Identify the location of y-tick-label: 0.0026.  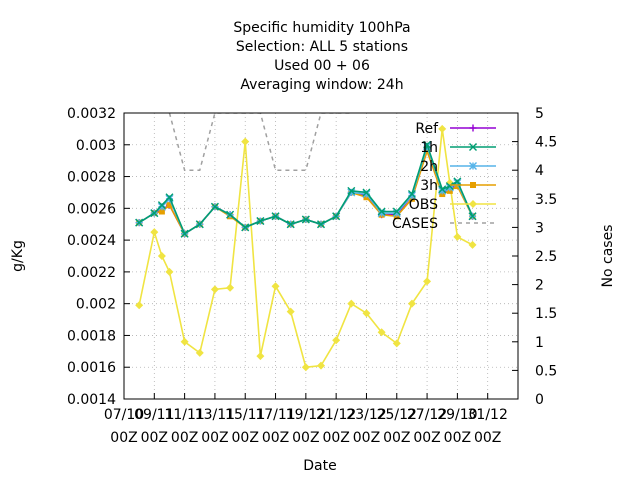
(91, 209).